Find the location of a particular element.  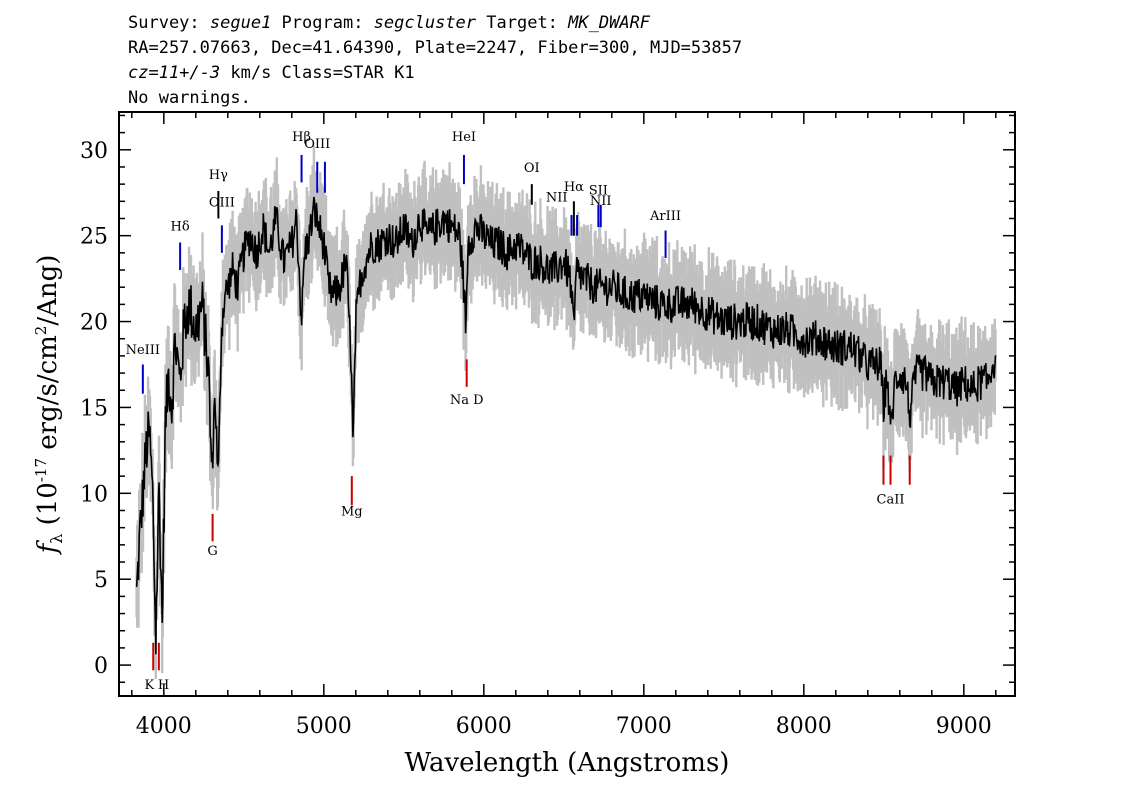

header-program-key: Program: is located at coordinates (322, 23).